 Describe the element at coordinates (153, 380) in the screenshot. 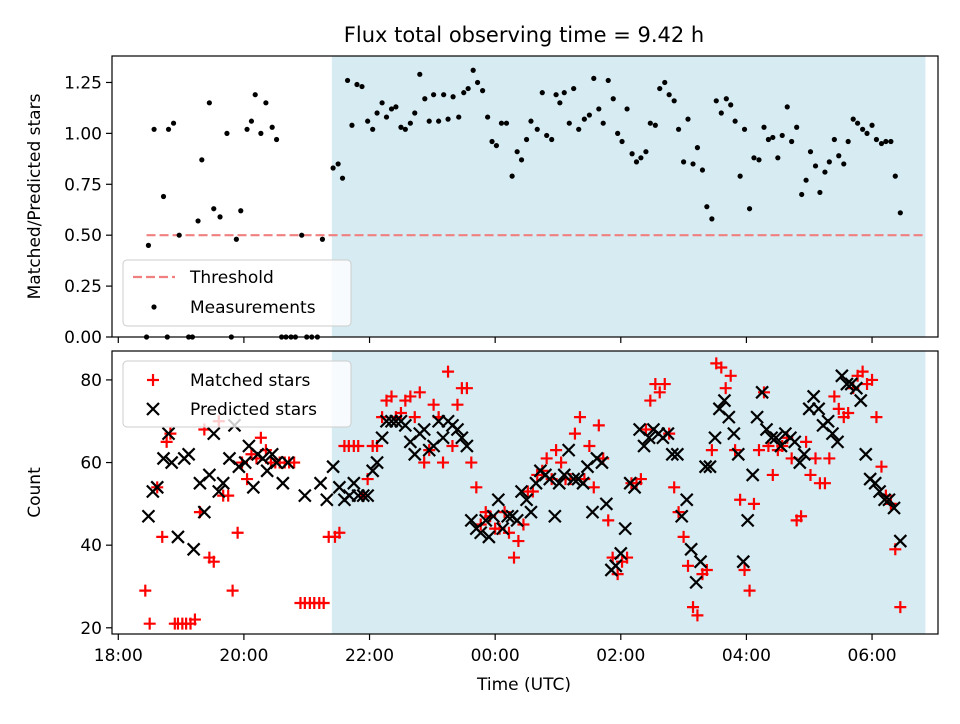

I see `legend-matched-swatch` at that location.